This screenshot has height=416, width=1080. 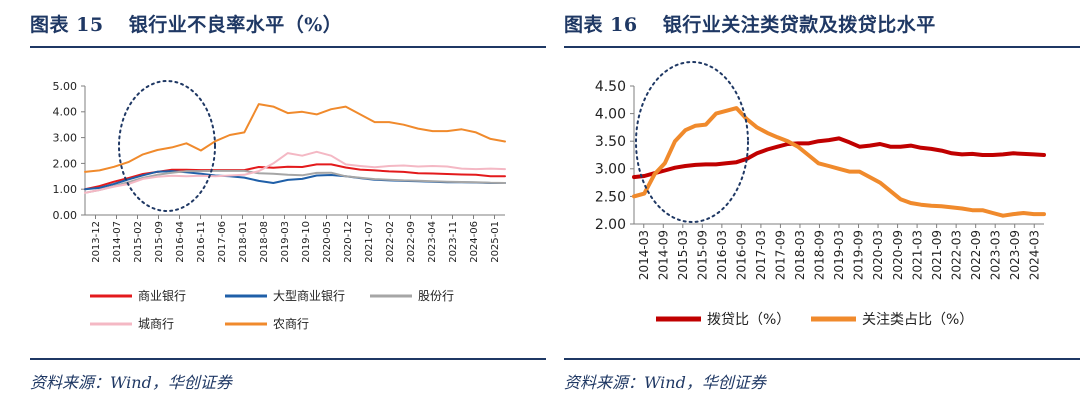 I want to click on figure-16-title-text: 银行业关注类贷款及拨贷比水平, so click(x=799, y=25).